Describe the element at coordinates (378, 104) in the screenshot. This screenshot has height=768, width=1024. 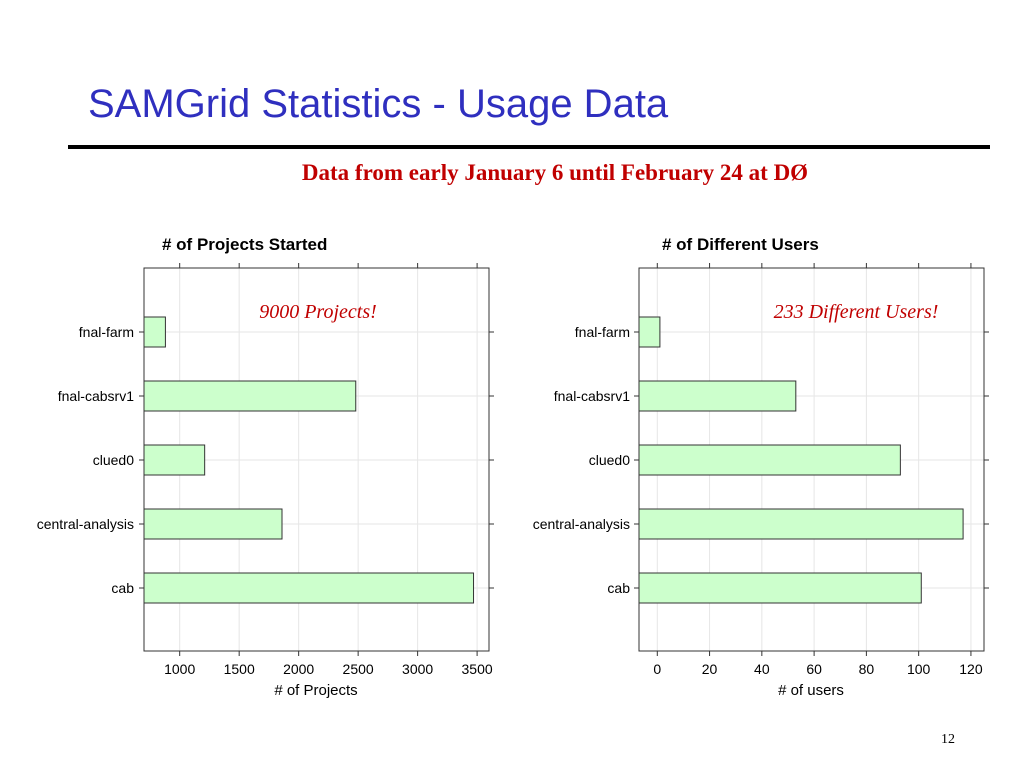
I see `slide-title: SAMGrid Statistics - Usage Data` at that location.